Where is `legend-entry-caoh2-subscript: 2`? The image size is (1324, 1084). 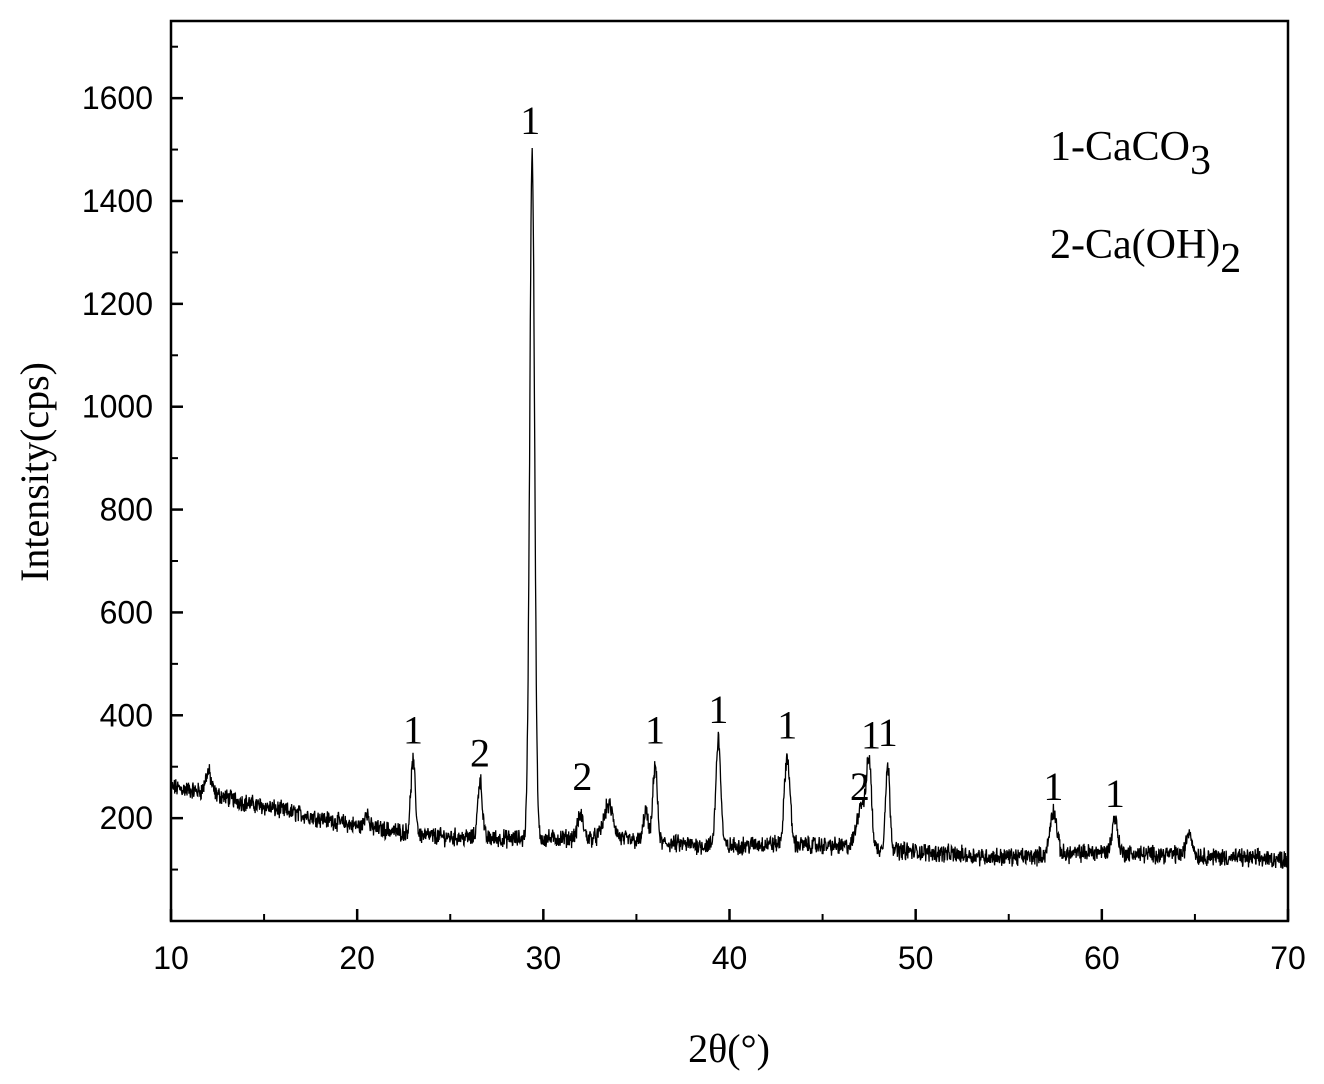 legend-entry-caoh2-subscript: 2 is located at coordinates (1230, 259).